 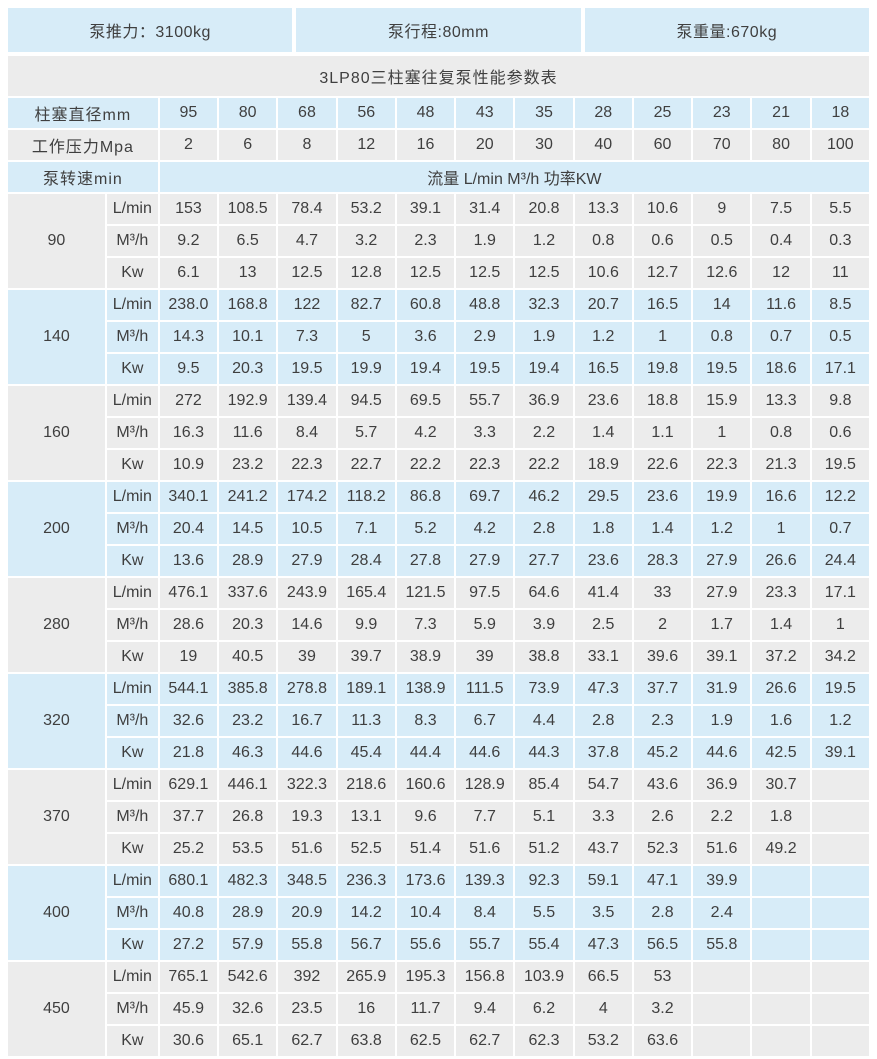 What do you see at coordinates (781, 849) in the screenshot?
I see `value-cell: 49.2` at bounding box center [781, 849].